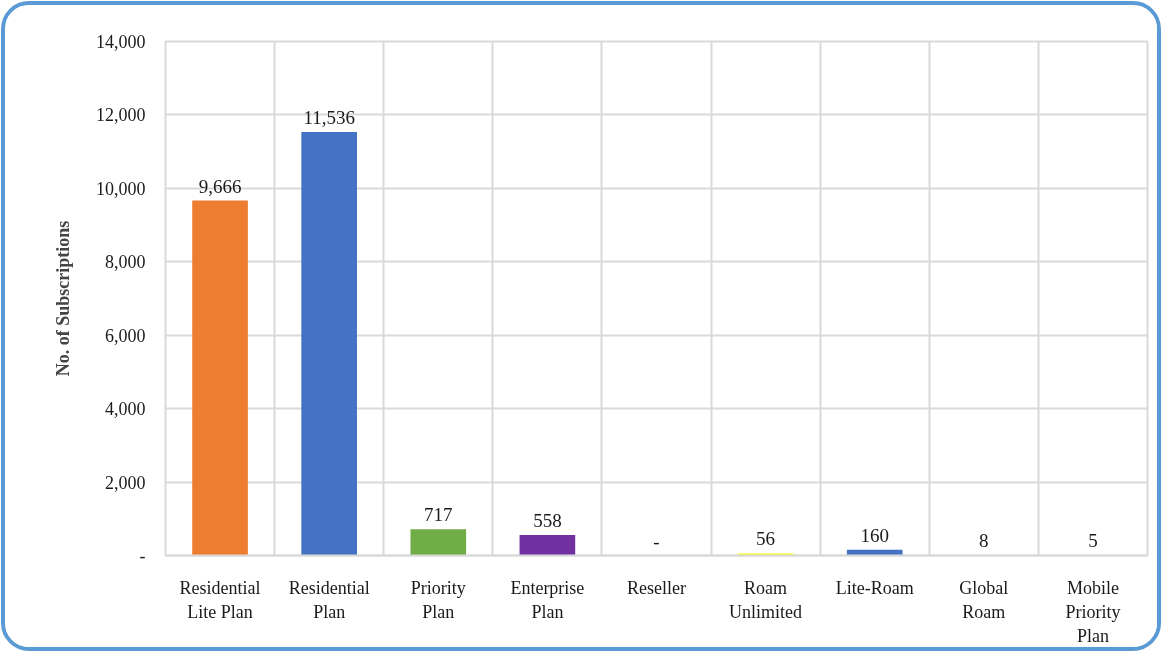  I want to click on data-label: 717, so click(438, 515).